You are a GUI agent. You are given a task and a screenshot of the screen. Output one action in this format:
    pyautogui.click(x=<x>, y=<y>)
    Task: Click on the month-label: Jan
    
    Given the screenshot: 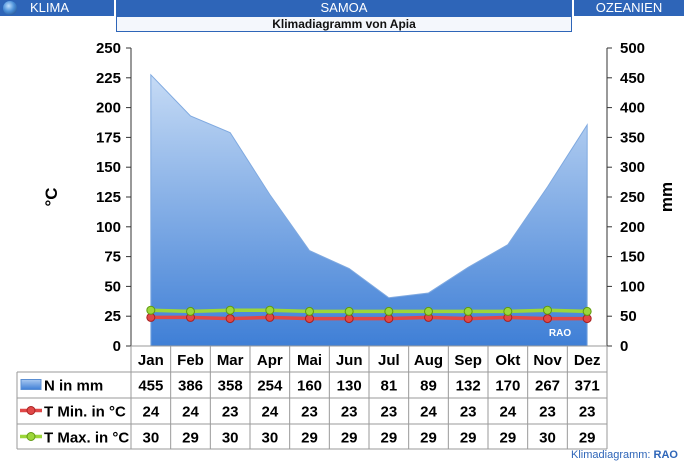 What is the action you would take?
    pyautogui.click(x=151, y=360)
    